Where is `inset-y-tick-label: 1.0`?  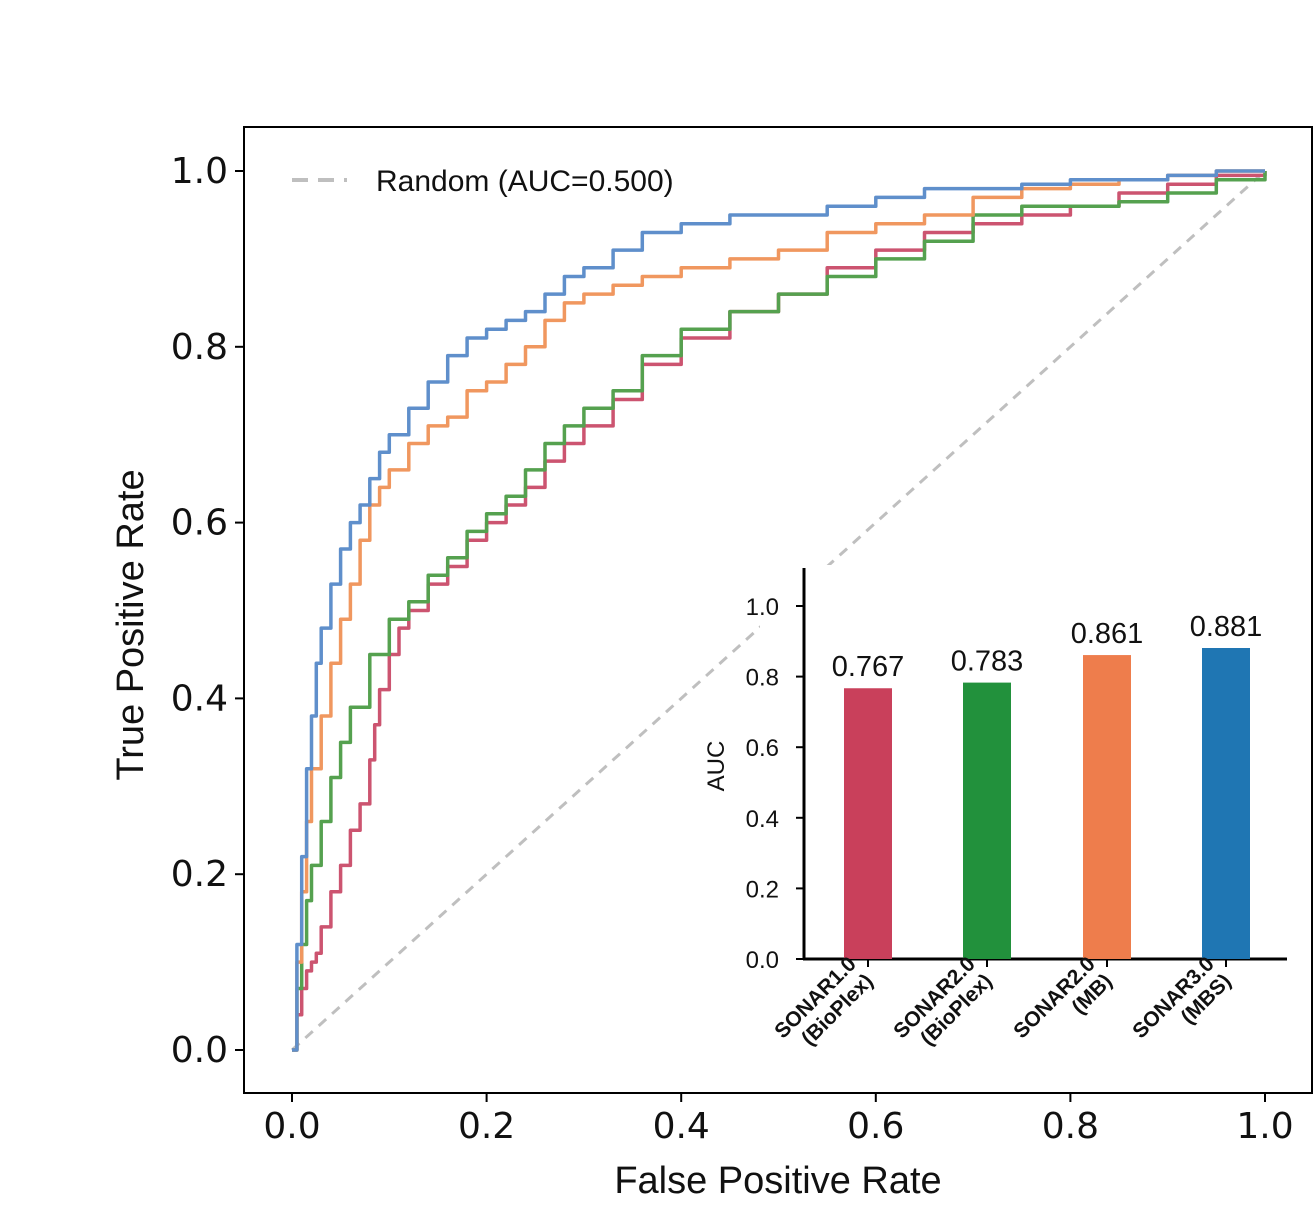 inset-y-tick-label: 1.0 is located at coordinates (762, 607).